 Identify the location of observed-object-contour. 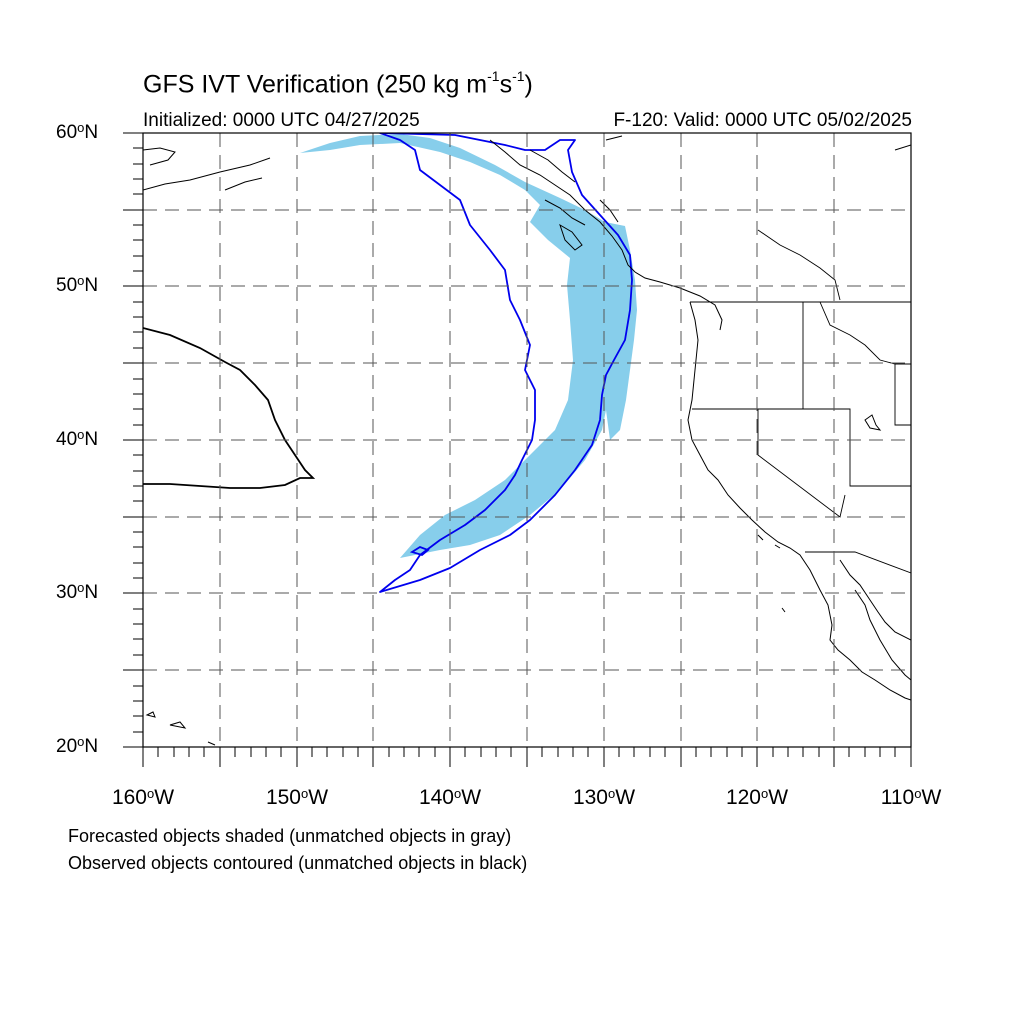
(506, 363).